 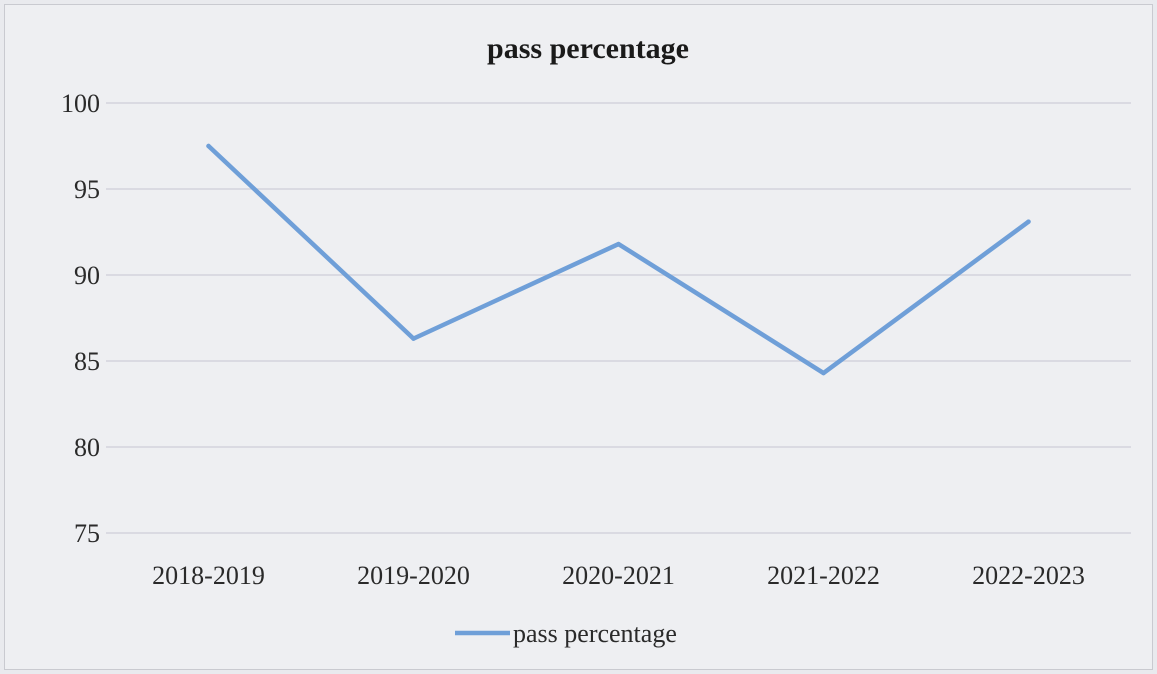 I want to click on x-tick-label: 2021-2022, so click(x=823, y=575).